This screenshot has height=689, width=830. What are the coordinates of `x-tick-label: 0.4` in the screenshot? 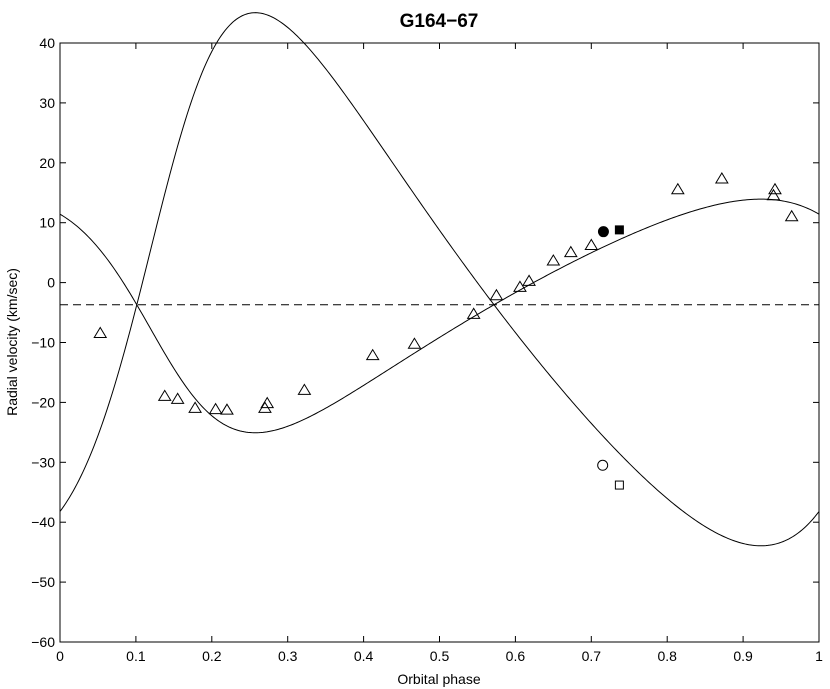 It's located at (364, 656).